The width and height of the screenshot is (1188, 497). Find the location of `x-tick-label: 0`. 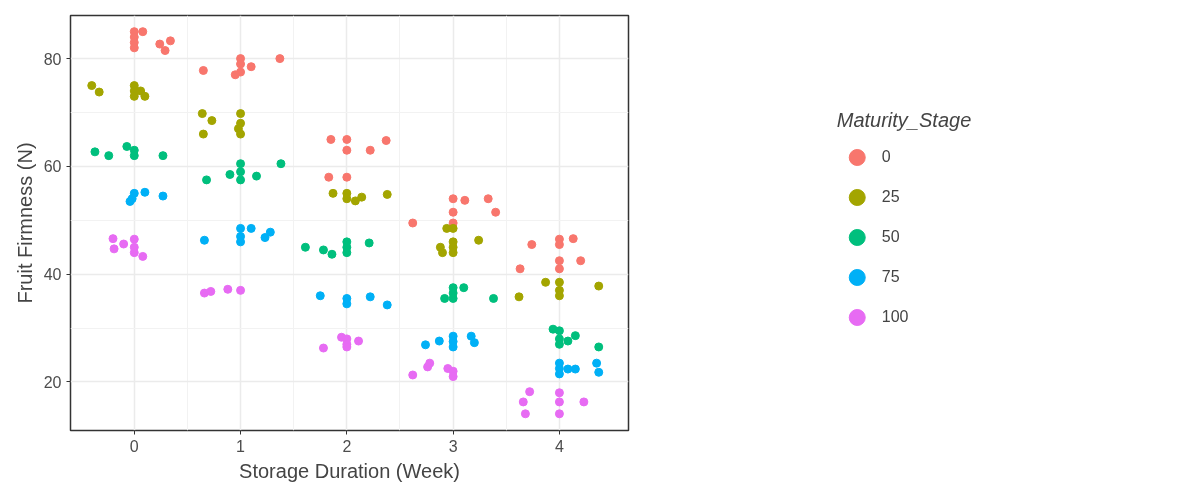

x-tick-label: 0 is located at coordinates (134, 446).